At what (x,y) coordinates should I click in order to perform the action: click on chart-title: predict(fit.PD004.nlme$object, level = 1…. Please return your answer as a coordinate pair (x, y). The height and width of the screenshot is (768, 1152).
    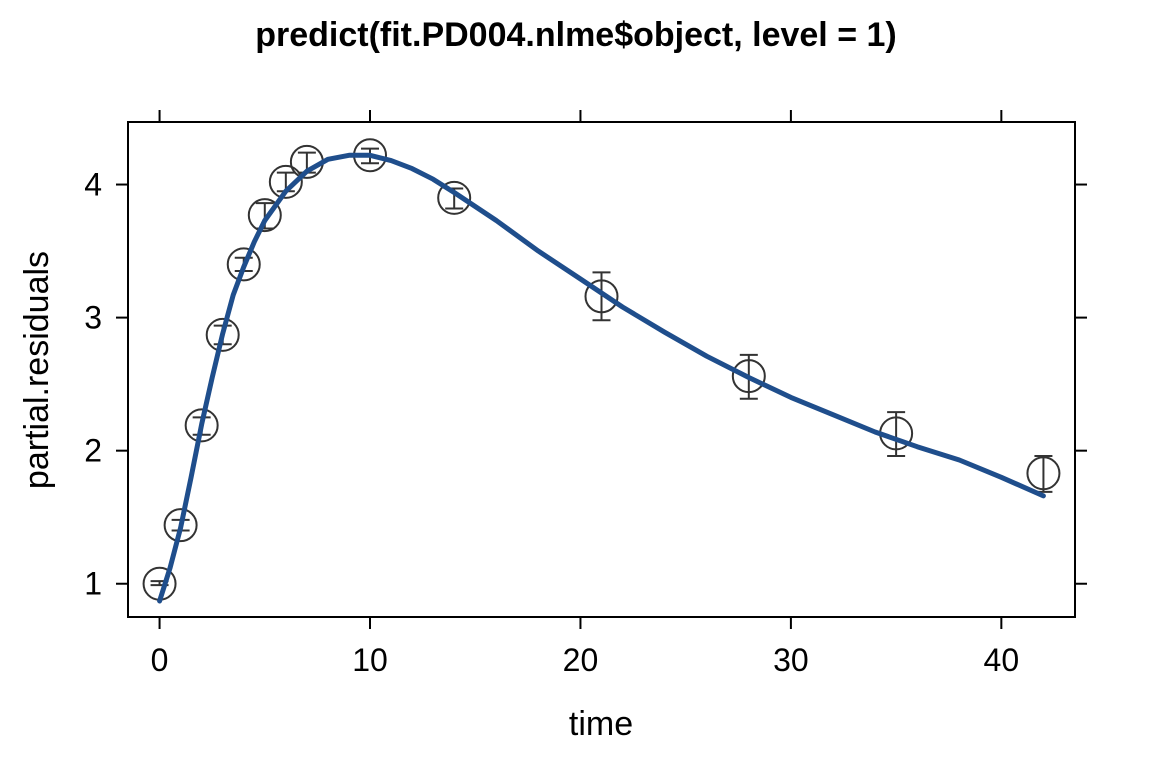
    Looking at the image, I should click on (576, 35).